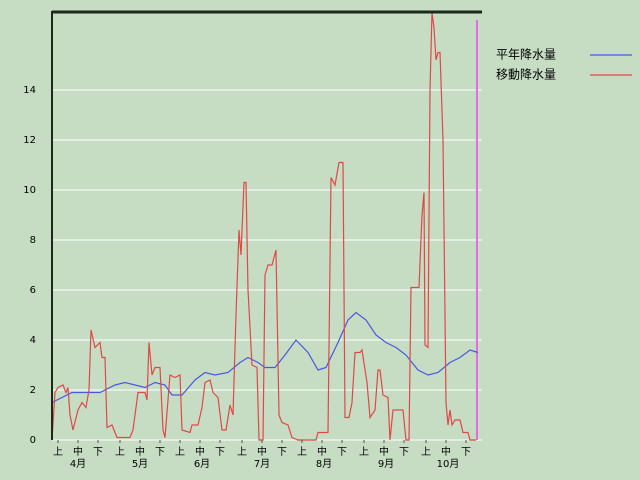  What do you see at coordinates (448, 464) in the screenshot?
I see `month-label: 10月` at bounding box center [448, 464].